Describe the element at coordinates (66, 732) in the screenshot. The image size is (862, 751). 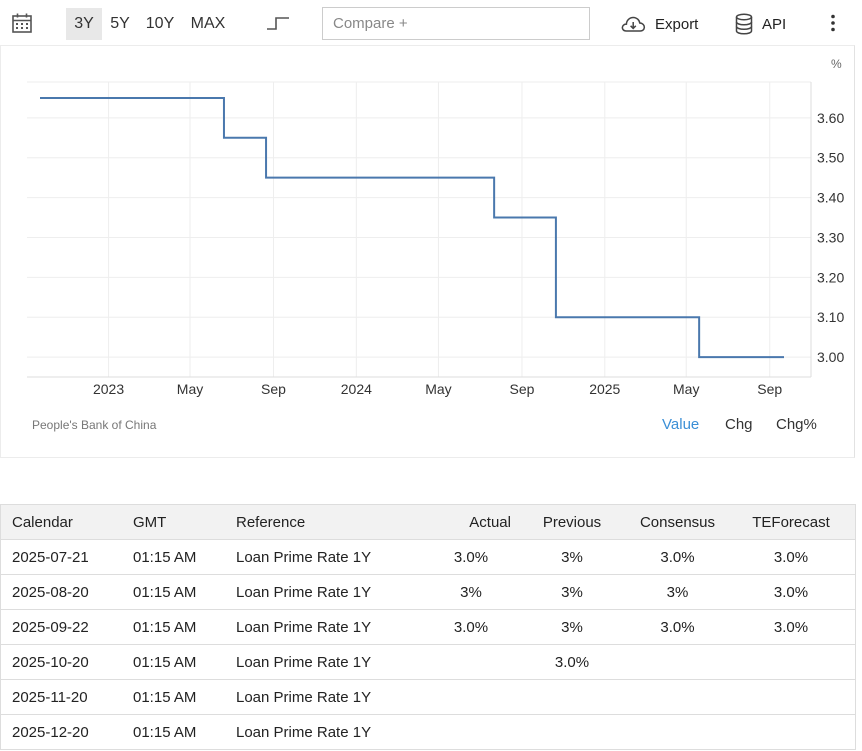
I see `row-date: 2025-12-20` at that location.